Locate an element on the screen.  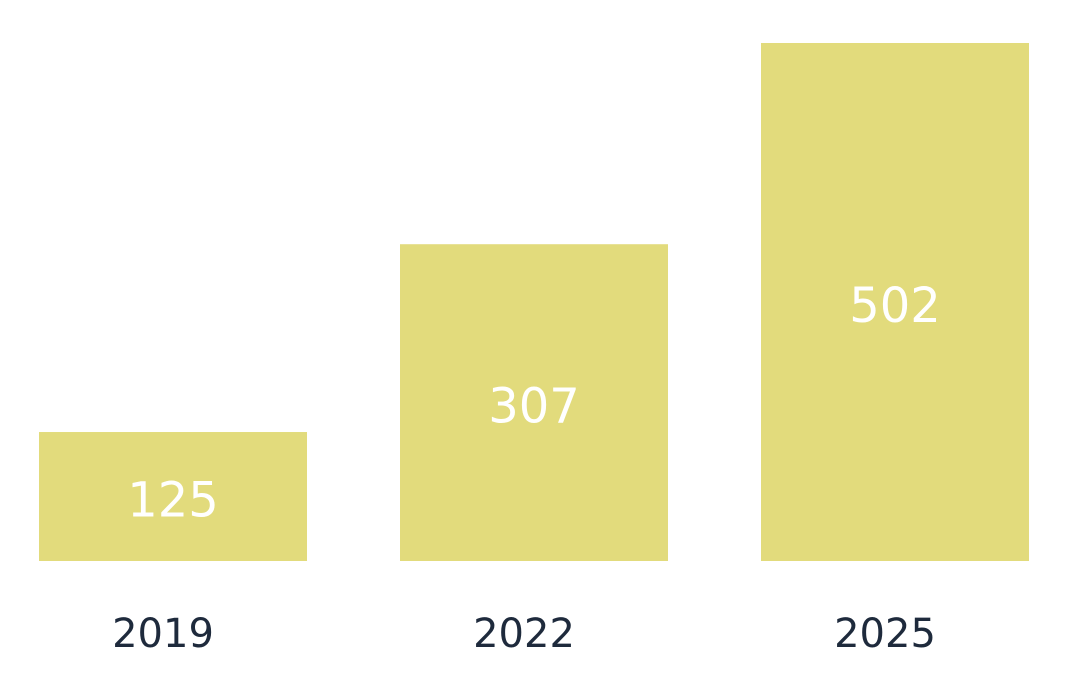
category-label-2022: 2022 is located at coordinates (524, 634).